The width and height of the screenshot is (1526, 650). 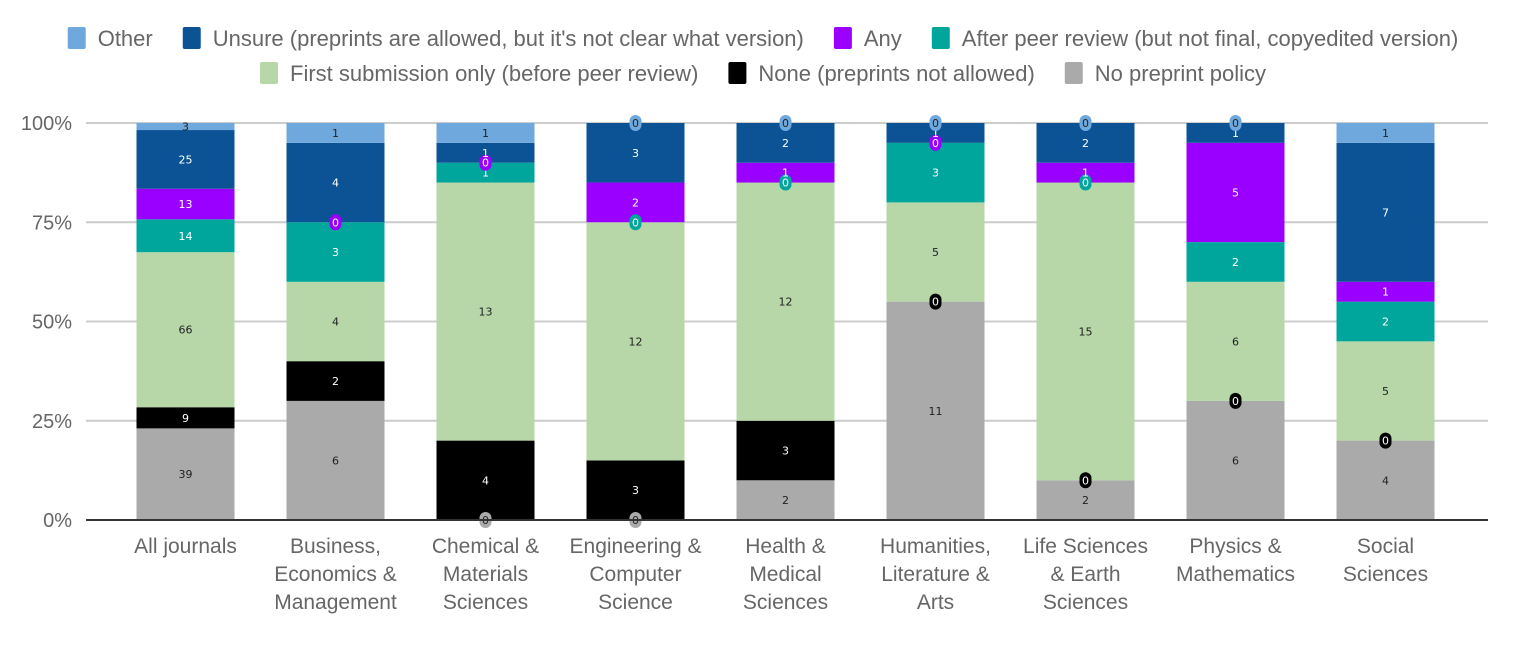 I want to click on bar-group-physics-mathematics, so click(x=1235, y=321).